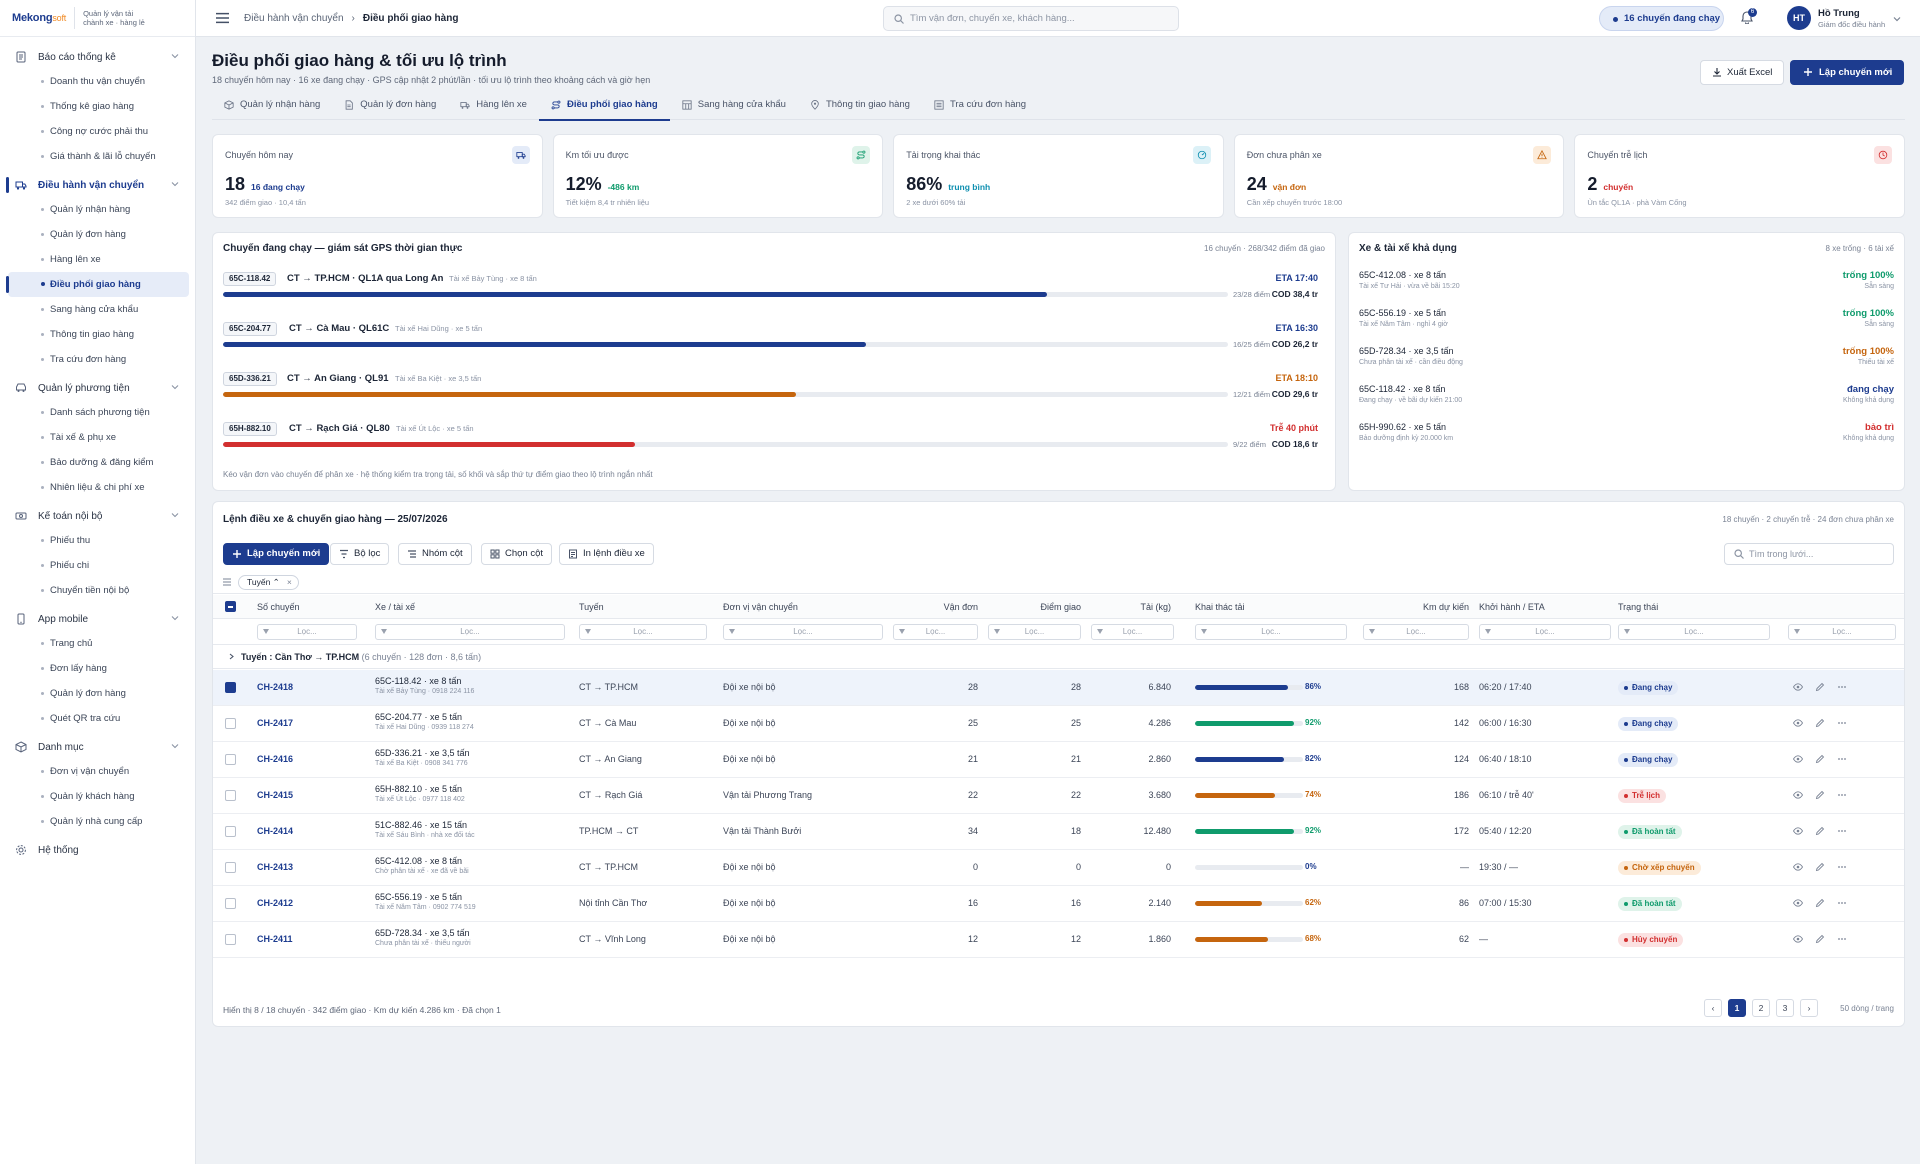 The image size is (1920, 1164). Describe the element at coordinates (231, 656) in the screenshot. I see `chevron-right-icon` at that location.